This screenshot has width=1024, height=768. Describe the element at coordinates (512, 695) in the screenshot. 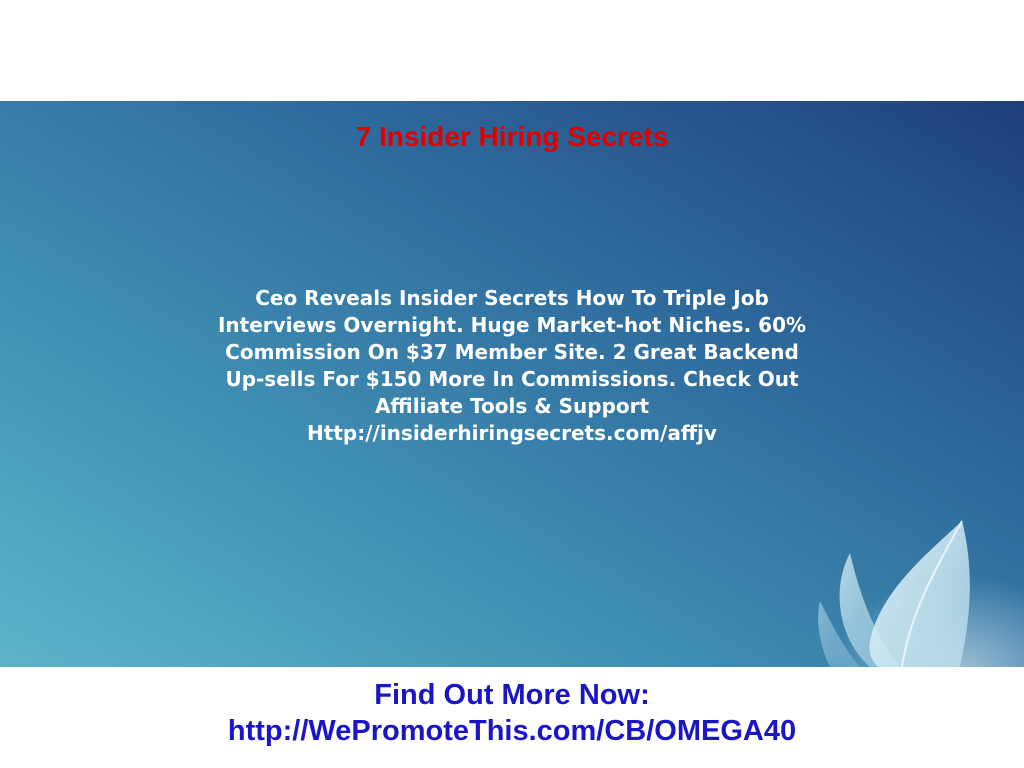

I see `footer-cta-text: Find Out More Now:` at that location.